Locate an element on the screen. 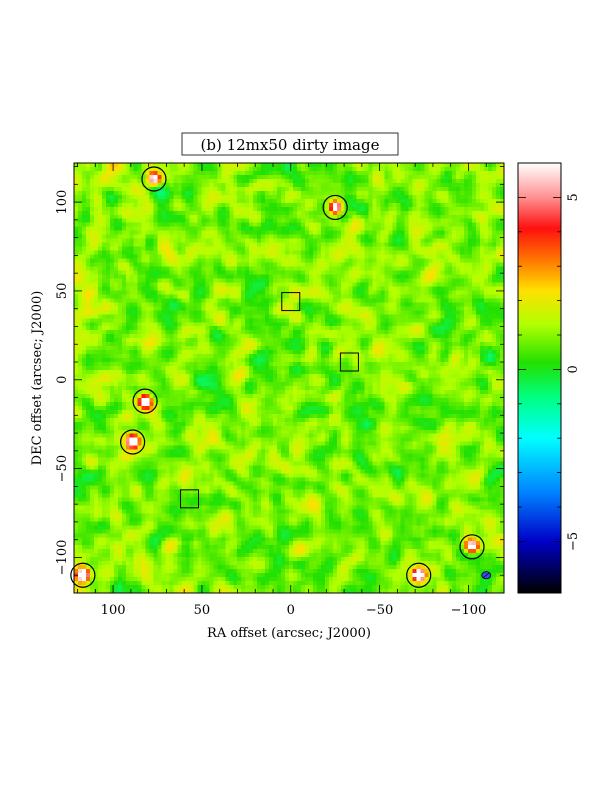 Image resolution: width=612 pixels, height=792 pixels. colorbar-frame is located at coordinates (539, 378).